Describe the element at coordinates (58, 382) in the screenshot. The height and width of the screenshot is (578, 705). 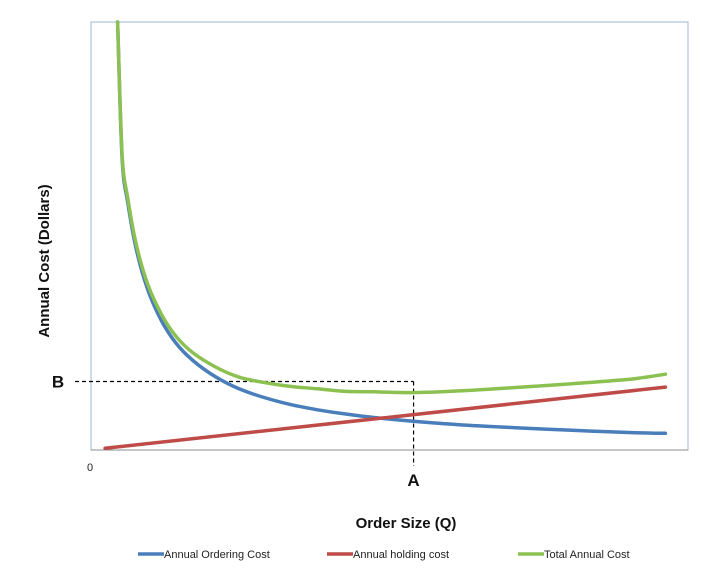
I see `optimum-cost-label: B` at that location.